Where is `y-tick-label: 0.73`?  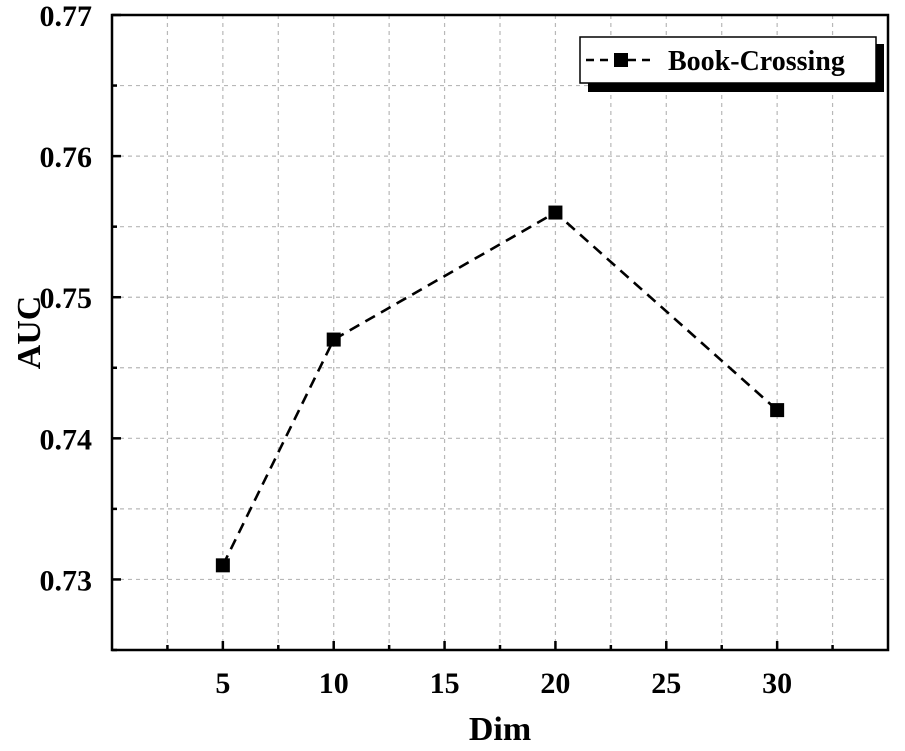 y-tick-label: 0.73 is located at coordinates (66, 580).